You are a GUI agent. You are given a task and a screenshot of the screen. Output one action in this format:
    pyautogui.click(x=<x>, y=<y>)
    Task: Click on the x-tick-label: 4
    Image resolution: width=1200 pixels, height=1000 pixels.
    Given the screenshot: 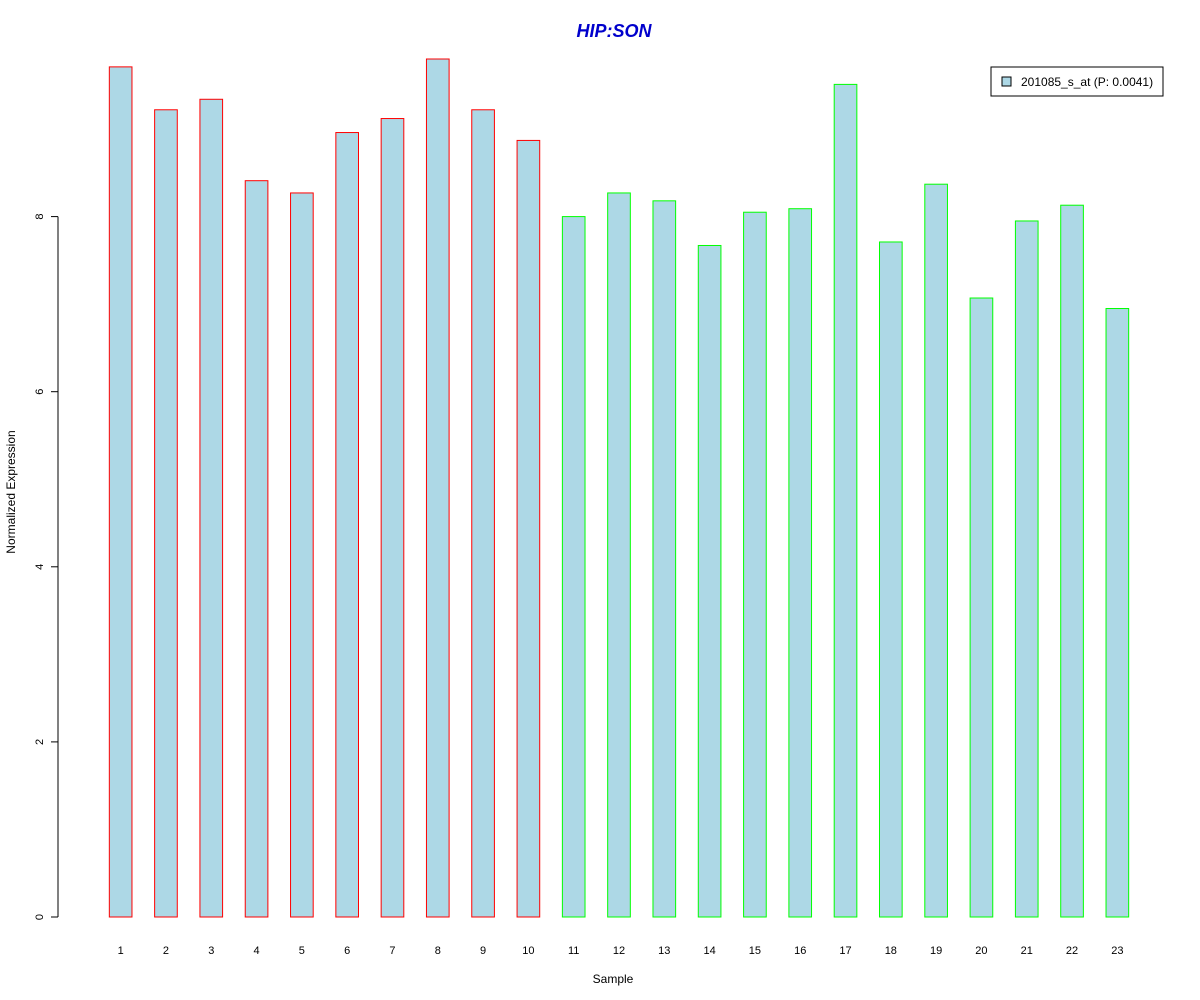 What is the action you would take?
    pyautogui.click(x=257, y=951)
    